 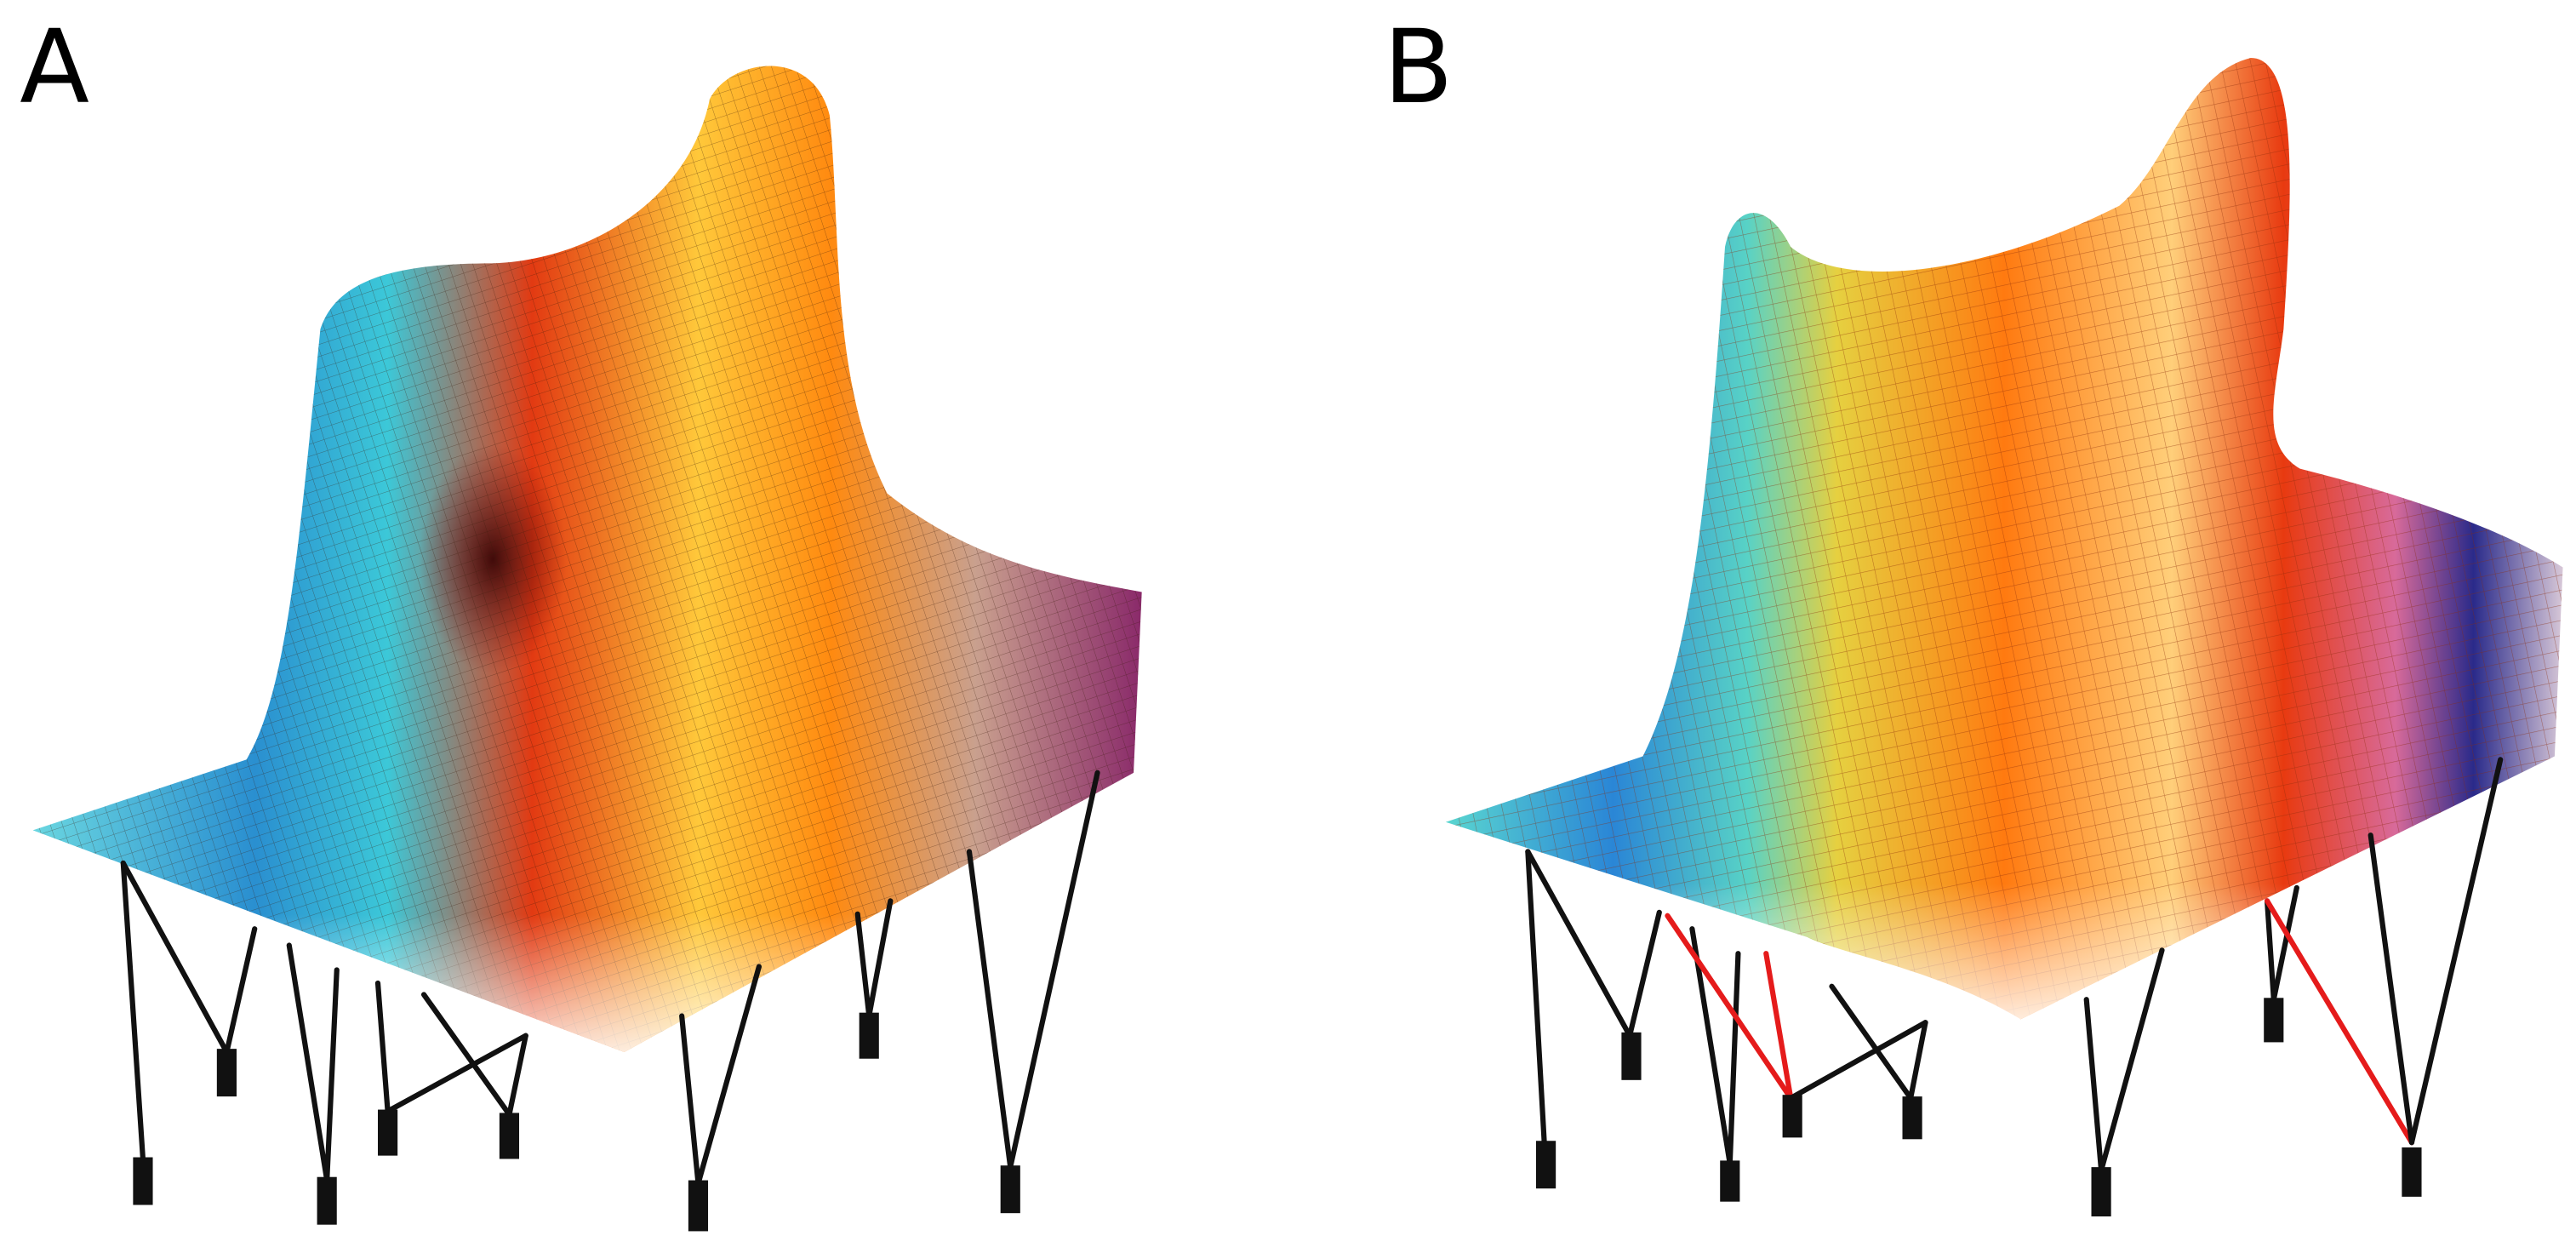 What do you see at coordinates (1418, 68) in the screenshot?
I see `panel-label: B` at bounding box center [1418, 68].